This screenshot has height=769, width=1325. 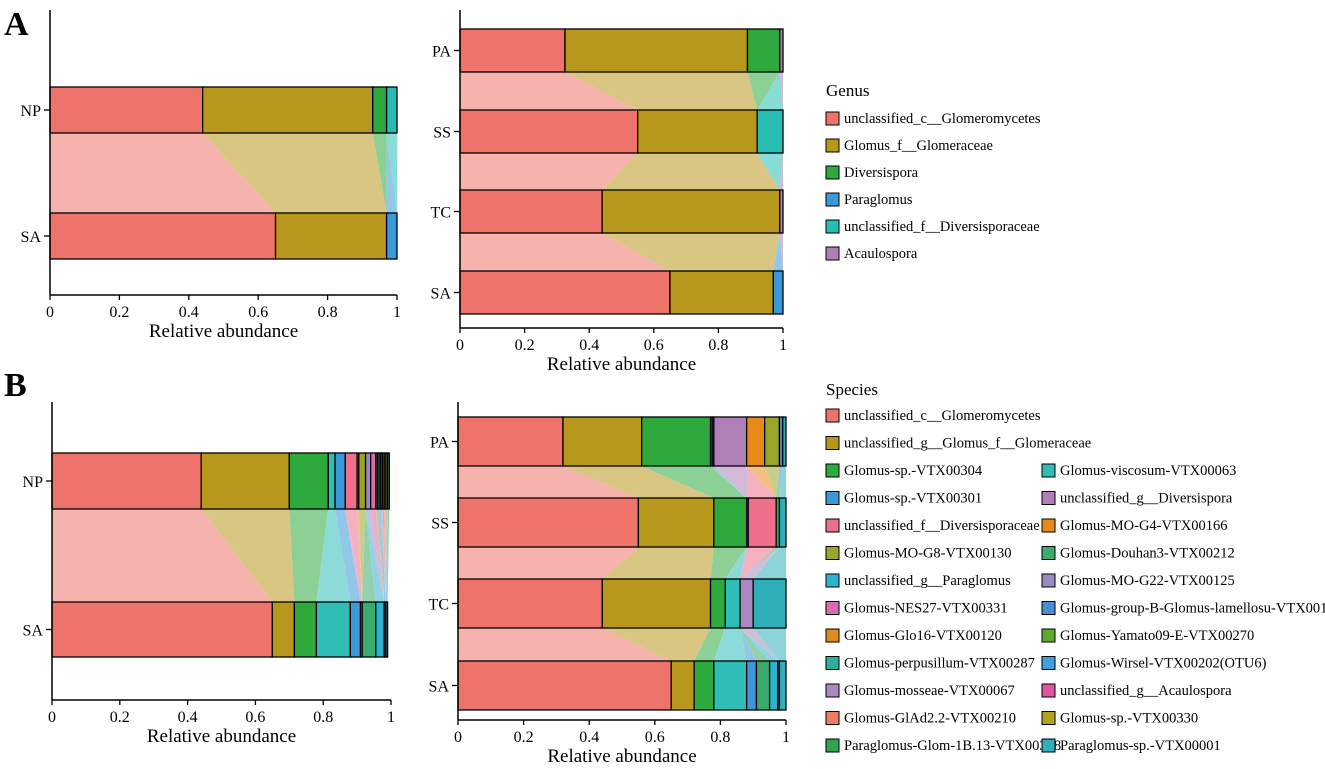 I want to click on species-right-chart: PA SS TC SA 0 0.2 0.4 0.6 0.8 1 Relative abundance, so click(x=609, y=584).